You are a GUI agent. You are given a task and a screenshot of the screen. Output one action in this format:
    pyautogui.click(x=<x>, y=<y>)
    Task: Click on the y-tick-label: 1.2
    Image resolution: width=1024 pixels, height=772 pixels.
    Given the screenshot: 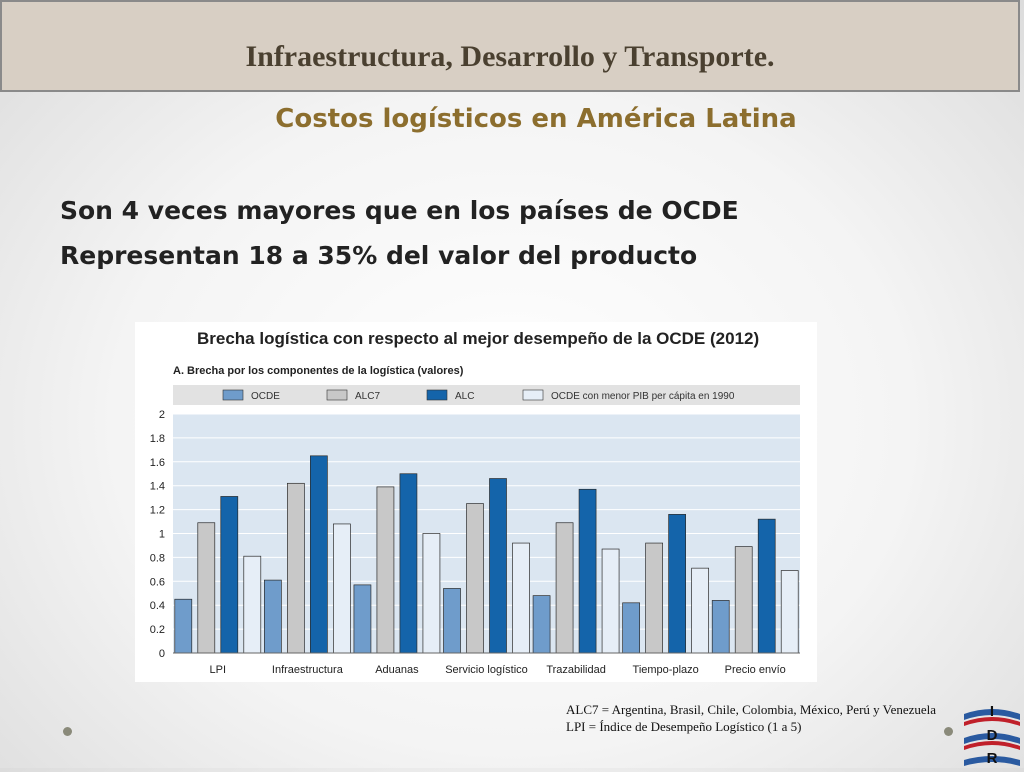 What is the action you would take?
    pyautogui.click(x=157, y=511)
    